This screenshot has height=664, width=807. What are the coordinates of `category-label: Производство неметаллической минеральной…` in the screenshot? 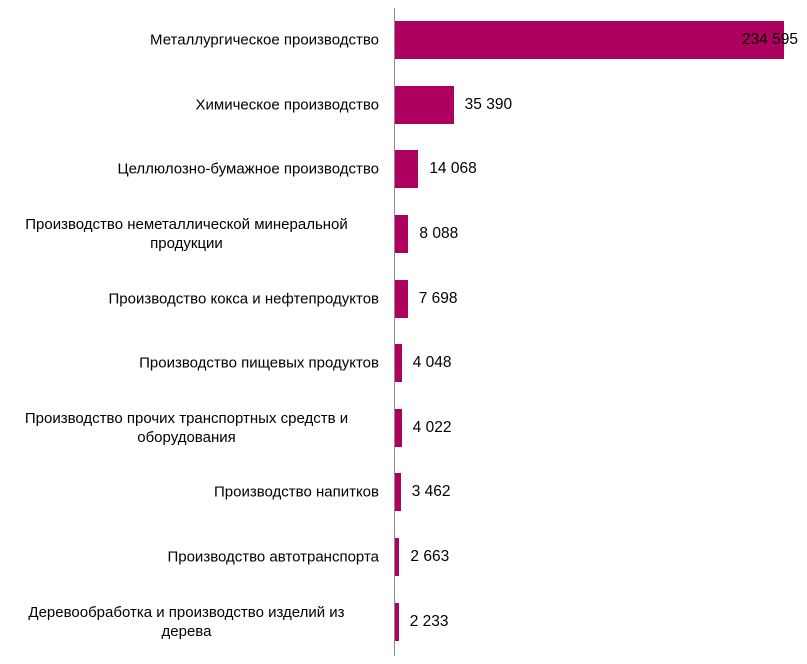 It's located at (189, 234).